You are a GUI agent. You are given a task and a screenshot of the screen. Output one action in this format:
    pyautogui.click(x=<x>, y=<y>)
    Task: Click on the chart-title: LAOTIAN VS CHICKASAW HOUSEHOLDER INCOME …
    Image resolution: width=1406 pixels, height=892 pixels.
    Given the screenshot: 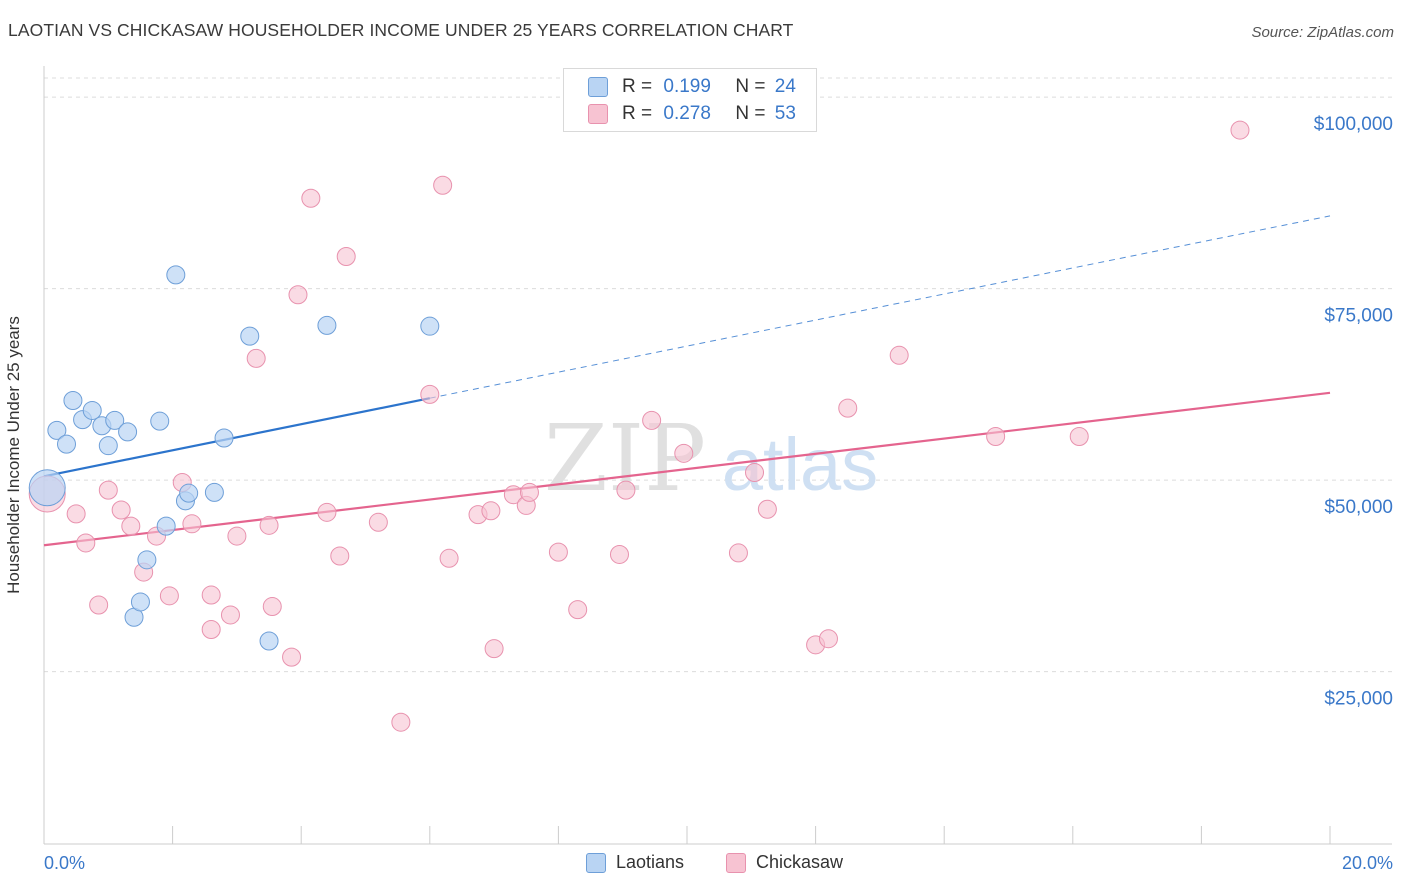 What is the action you would take?
    pyautogui.click(x=401, y=30)
    